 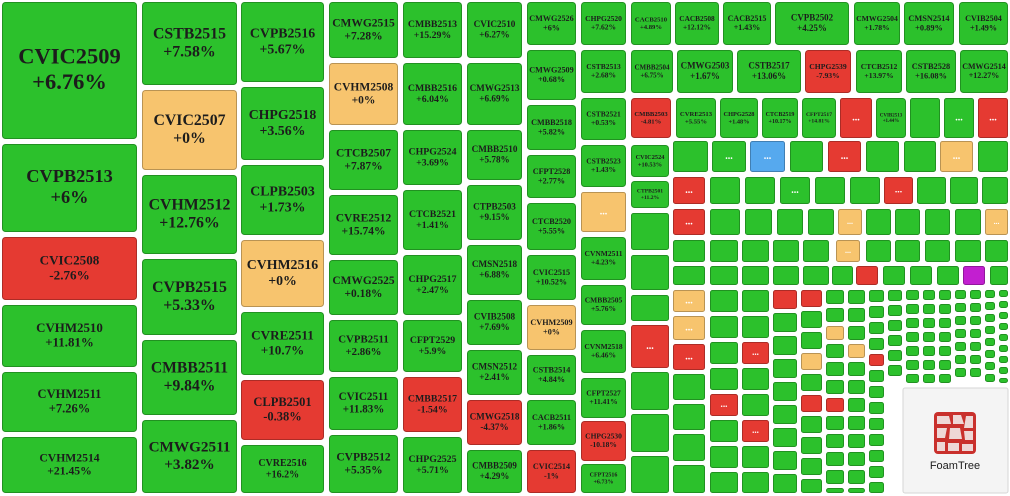 What do you see at coordinates (282, 463) in the screenshot?
I see `tile-name: CVRE2516` at bounding box center [282, 463].